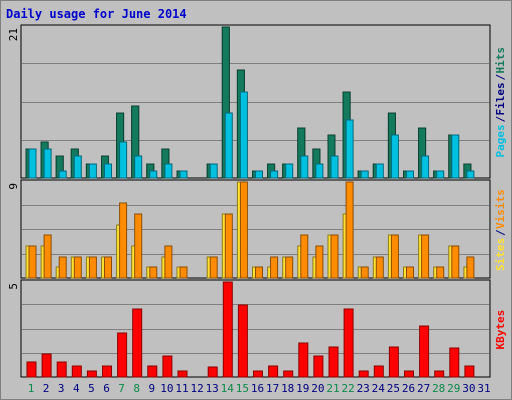 This screenshot has width=512, height=400. What do you see at coordinates (46, 388) in the screenshot?
I see `x-tick-label-day-2: 2` at bounding box center [46, 388].